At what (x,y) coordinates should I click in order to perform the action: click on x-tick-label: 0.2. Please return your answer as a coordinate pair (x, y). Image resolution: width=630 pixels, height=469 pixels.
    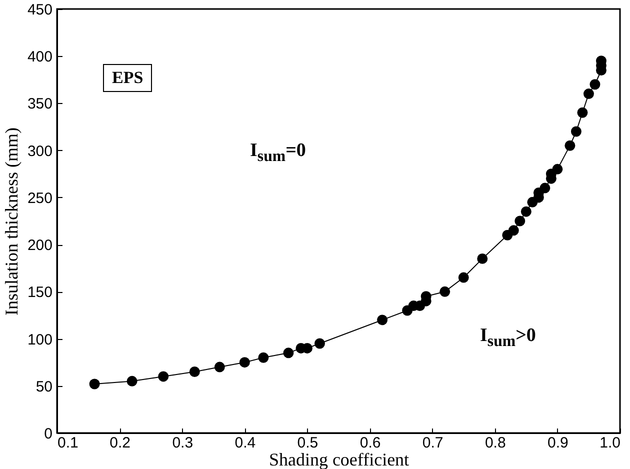
    Looking at the image, I should click on (120, 443).